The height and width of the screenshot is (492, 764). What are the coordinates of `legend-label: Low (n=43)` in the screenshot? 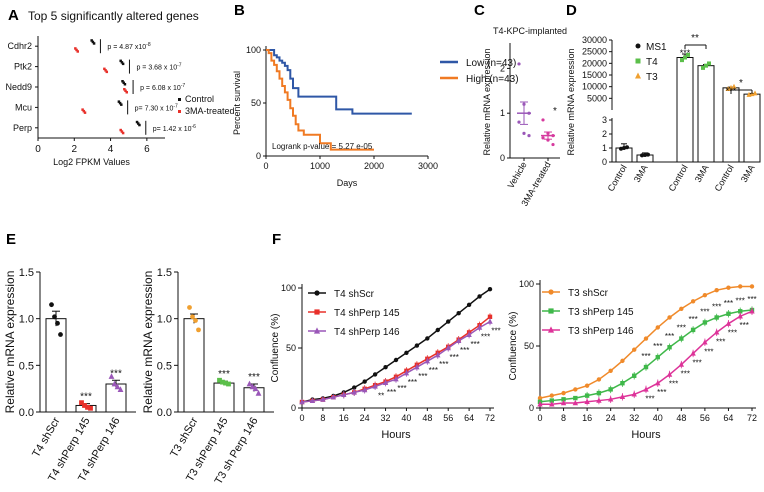 It's located at (491, 63).